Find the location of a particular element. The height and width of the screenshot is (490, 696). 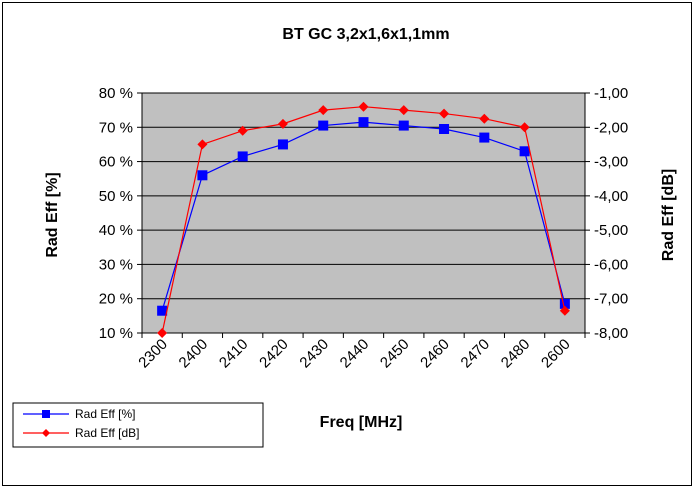

x-tick-label: 2440 is located at coordinates (355, 354).